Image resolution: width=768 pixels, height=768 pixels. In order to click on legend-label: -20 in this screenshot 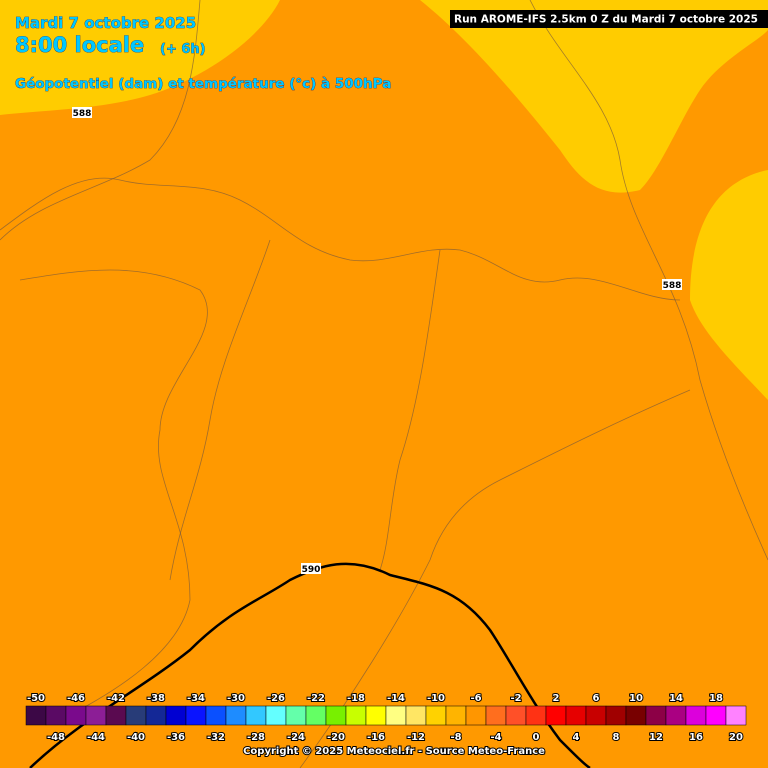, I will do `click(336, 737)`.